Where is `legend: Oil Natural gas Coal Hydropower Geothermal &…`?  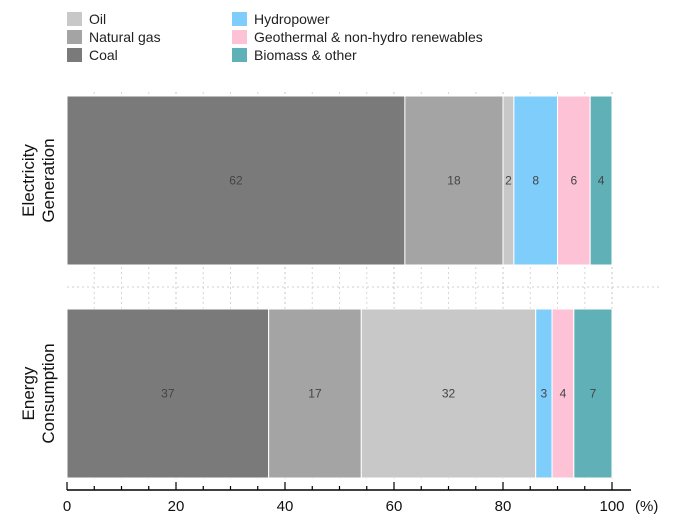 legend: Oil Natural gas Coal Hydropower Geothermal &… is located at coordinates (275, 37).